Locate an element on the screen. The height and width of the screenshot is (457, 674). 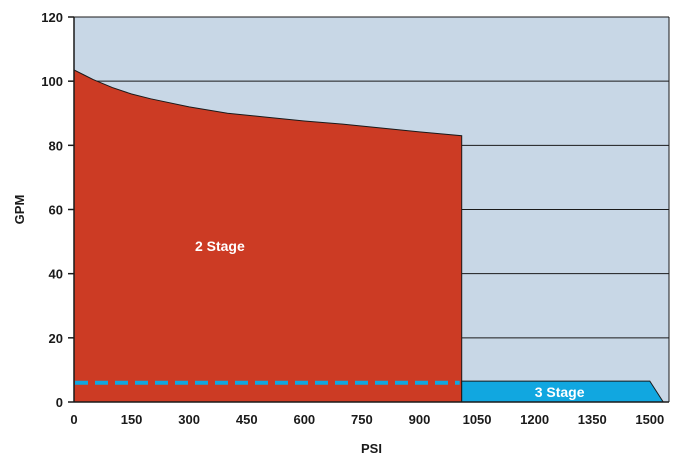
x-tick-label: 750 is located at coordinates (362, 419).